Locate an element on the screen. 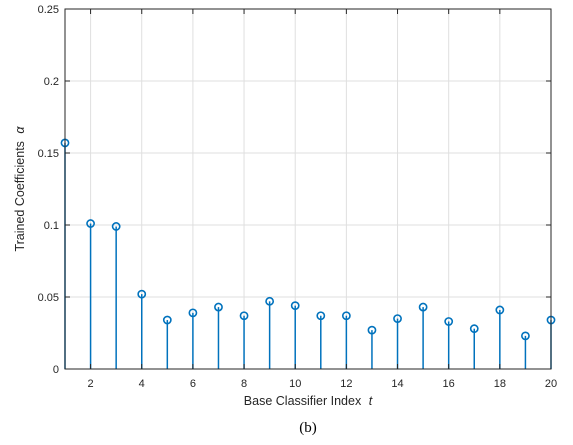  x-axis-label-var: t is located at coordinates (371, 401).